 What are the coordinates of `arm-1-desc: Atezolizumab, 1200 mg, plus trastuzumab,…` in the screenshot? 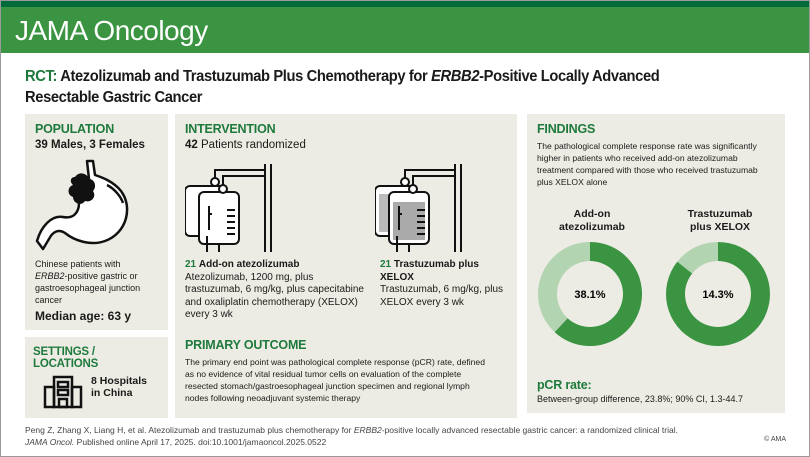 It's located at (274, 296).